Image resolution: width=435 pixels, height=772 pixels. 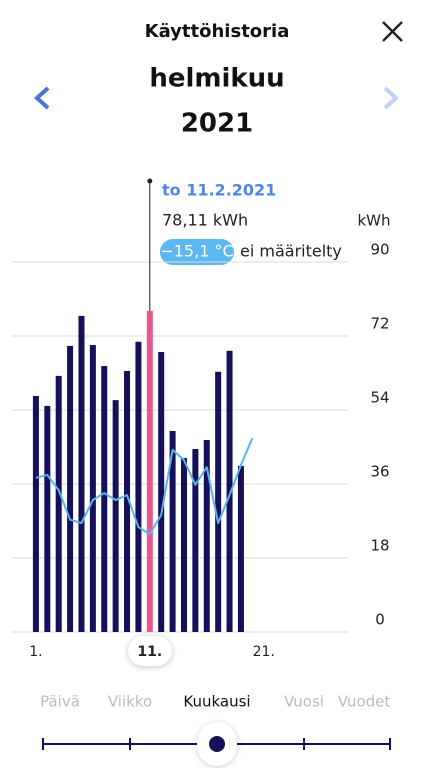 What do you see at coordinates (216, 79) in the screenshot?
I see `month: helmikuu` at bounding box center [216, 79].